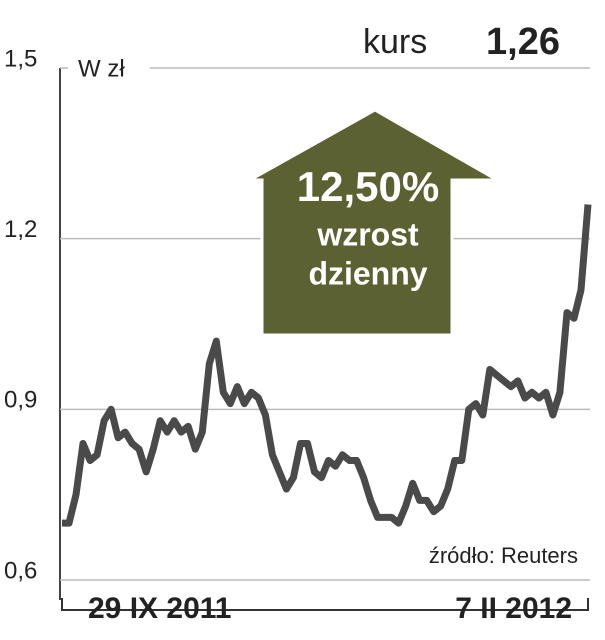  Describe the element at coordinates (367, 273) in the screenshot. I see `annotation: dzienny` at that location.